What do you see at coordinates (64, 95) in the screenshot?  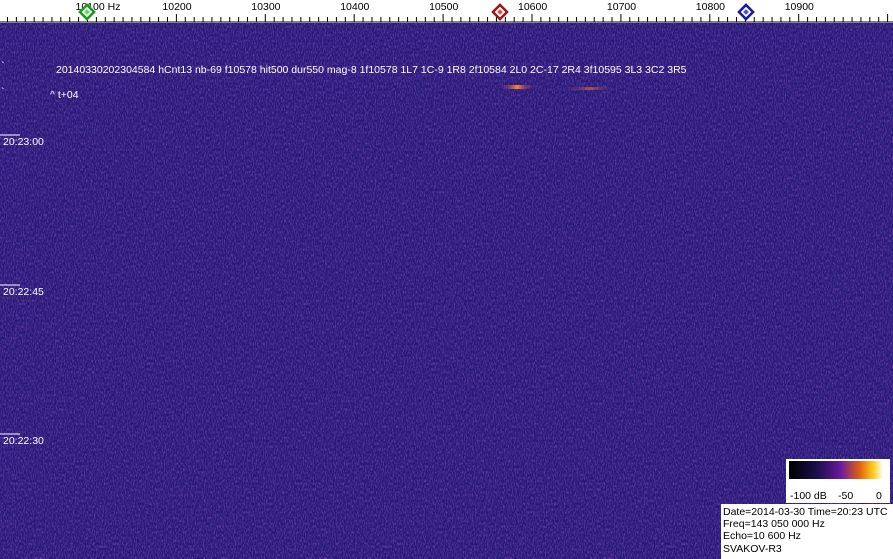 I see `offset-text: ^ t+04` at bounding box center [64, 95].